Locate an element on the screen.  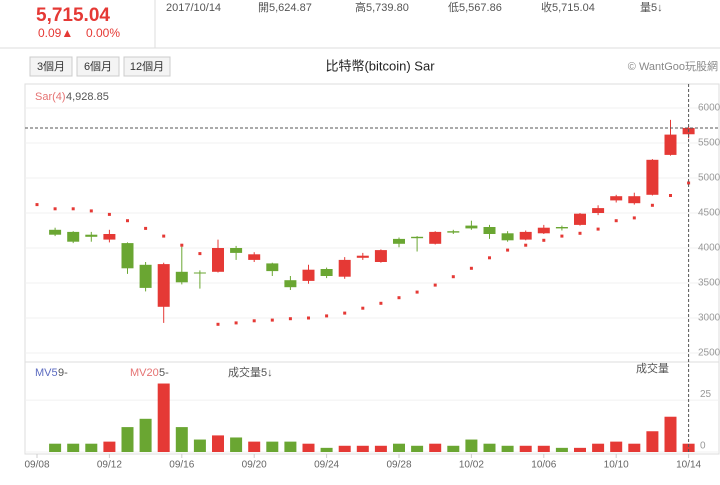
range-buttons: 3個月 6個月 12個月 is located at coordinates (100, 66).